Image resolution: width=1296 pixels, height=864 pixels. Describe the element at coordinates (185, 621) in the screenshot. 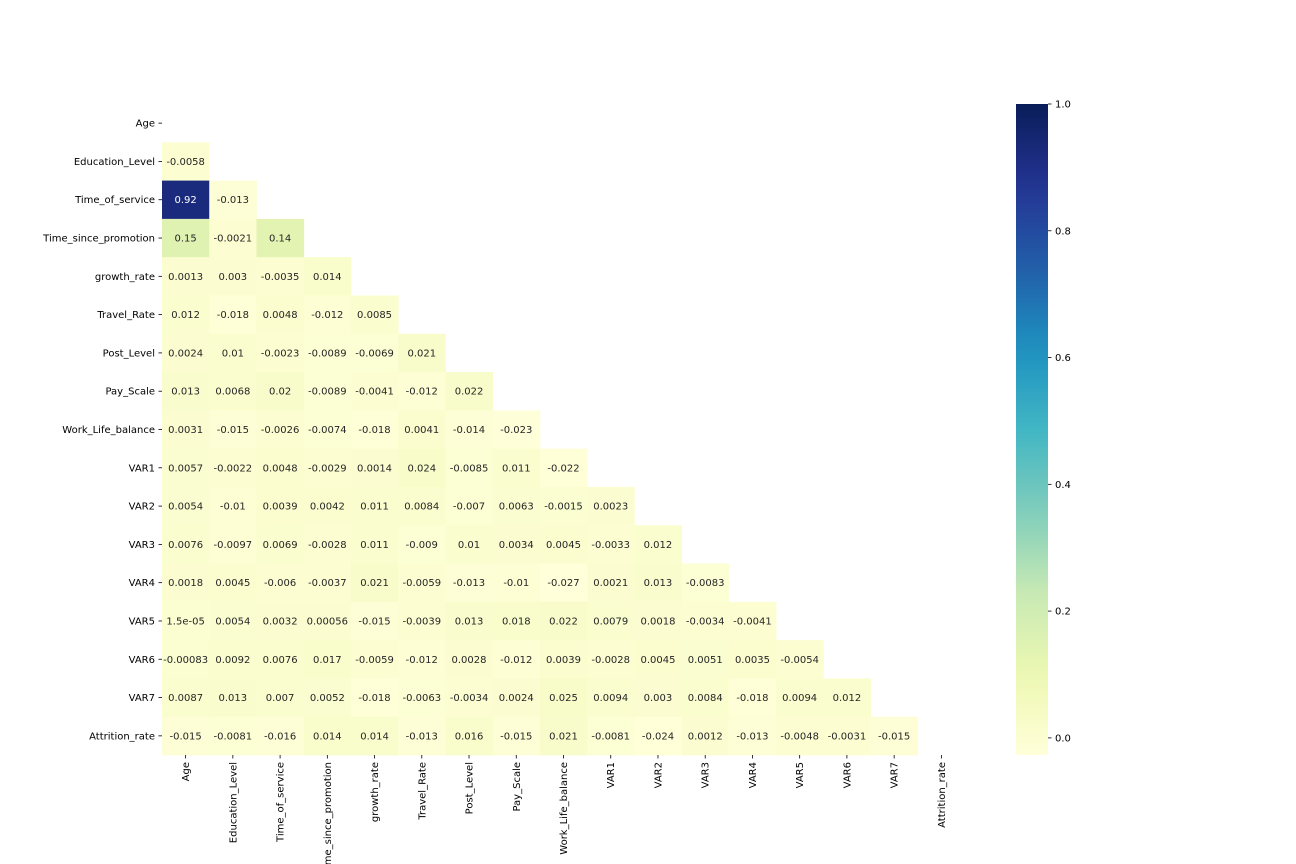

I see `cell-value-label: 1.5e-05` at that location.